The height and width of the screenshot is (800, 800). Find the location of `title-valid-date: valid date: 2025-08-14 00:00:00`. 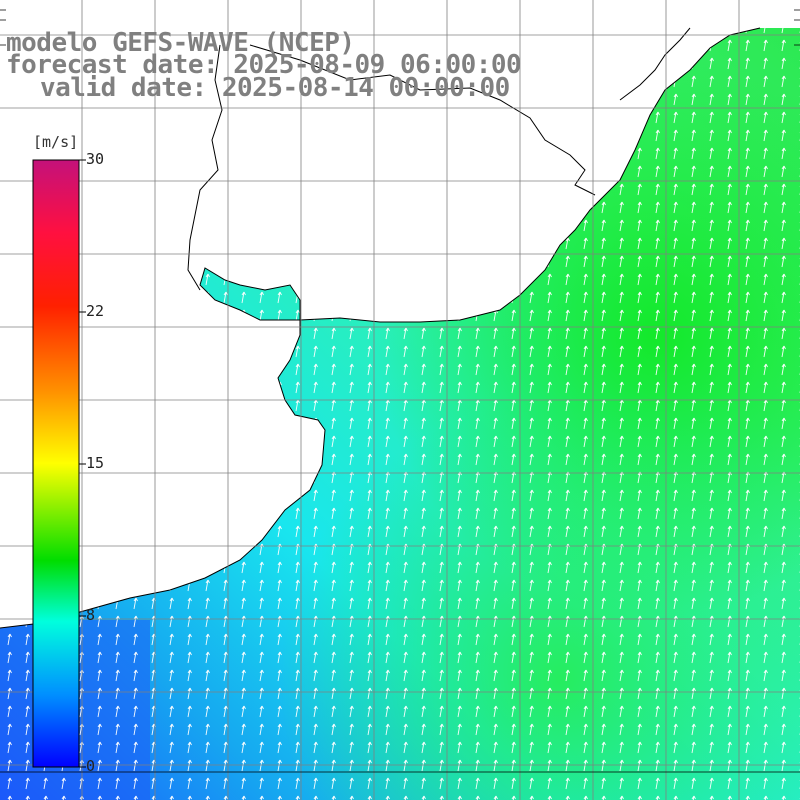

title-valid-date: valid date: 2025-08-14 00:00:00 is located at coordinates (275, 88).